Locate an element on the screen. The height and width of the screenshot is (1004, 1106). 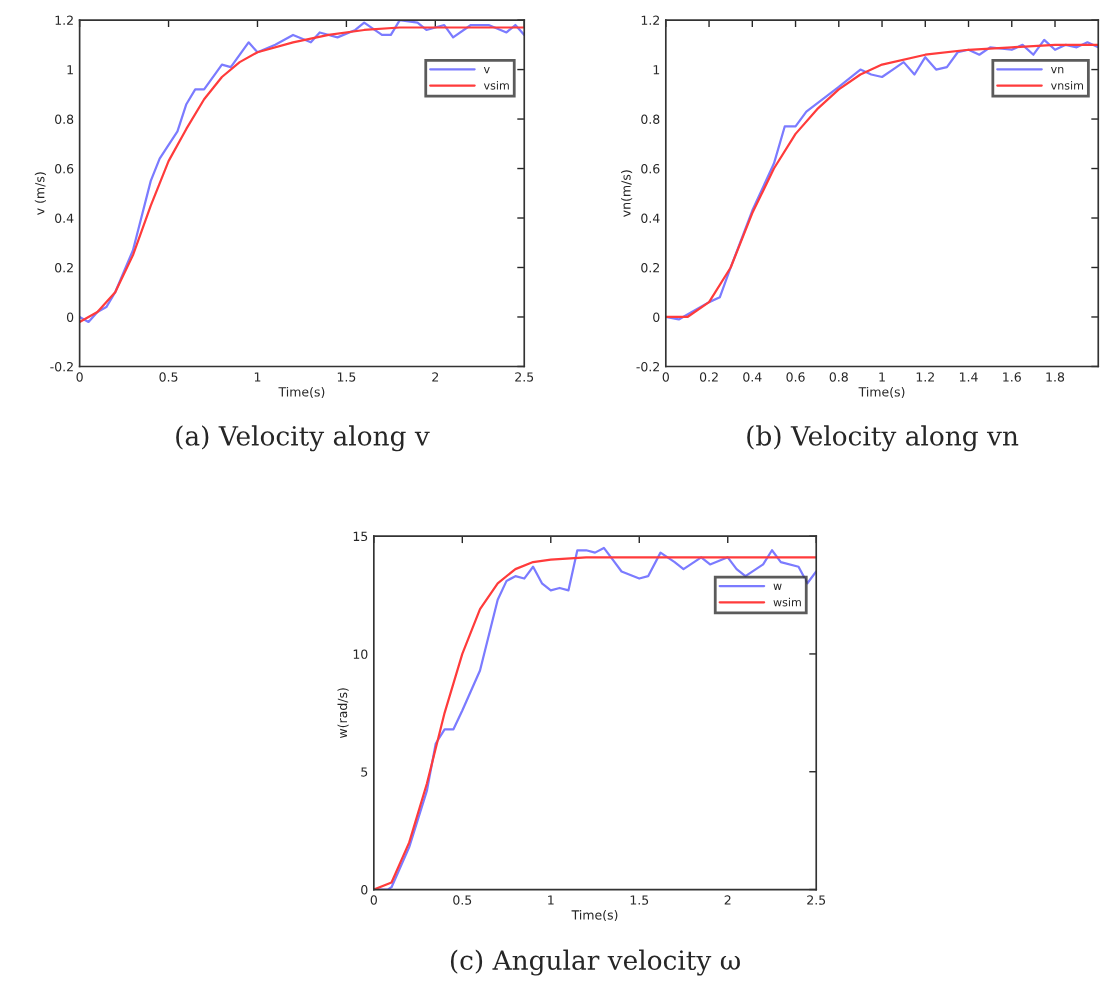
text: (b) Velocity along vn is located at coordinates (883, 438).